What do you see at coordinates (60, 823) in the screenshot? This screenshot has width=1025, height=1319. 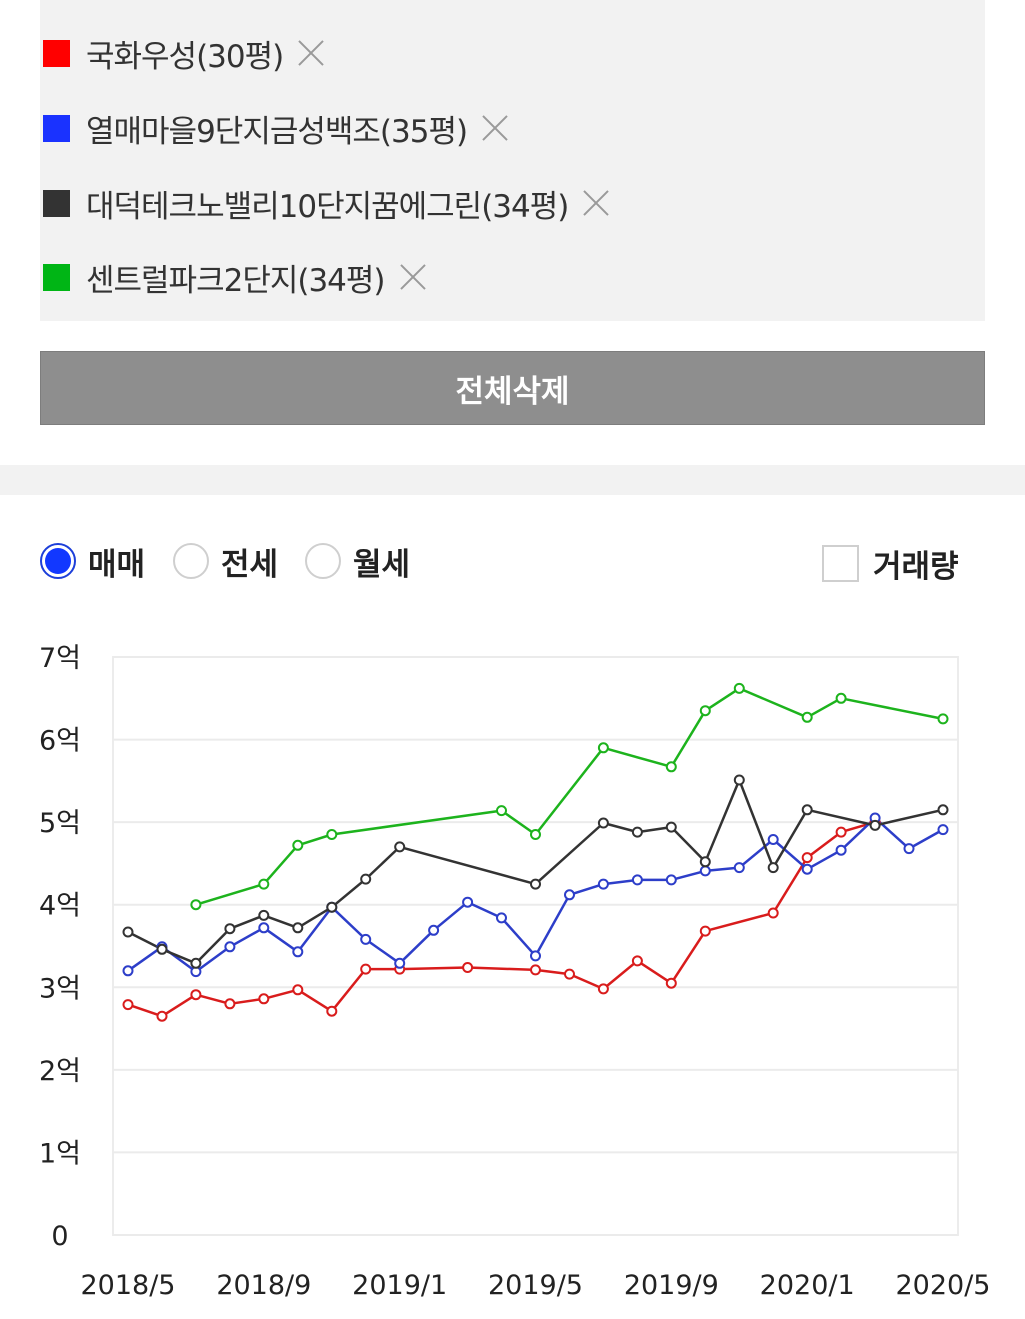 I see `y-tick-label: 5억` at bounding box center [60, 823].